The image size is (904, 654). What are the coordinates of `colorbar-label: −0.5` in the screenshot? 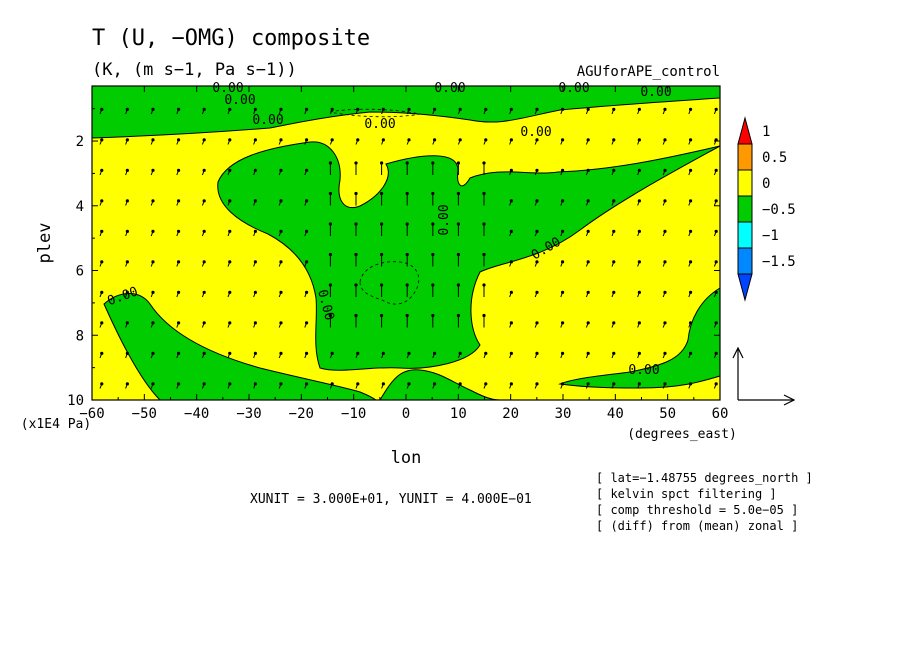 It's located at (779, 210).